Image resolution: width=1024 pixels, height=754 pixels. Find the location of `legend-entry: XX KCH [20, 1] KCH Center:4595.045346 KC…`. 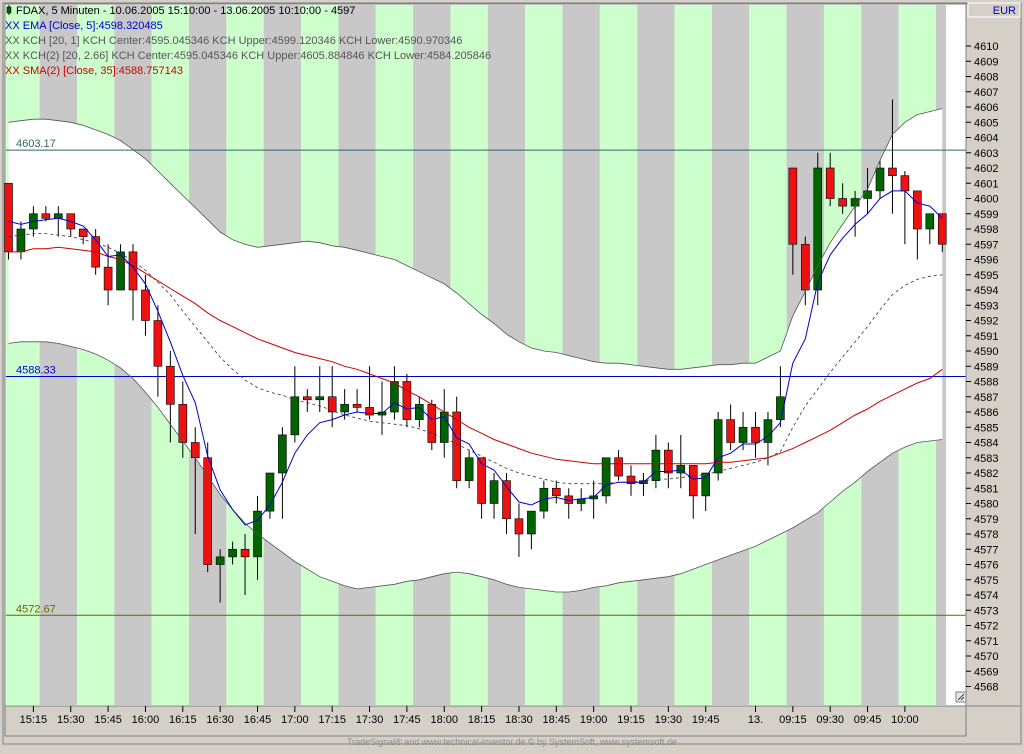

legend-entry: XX KCH [20, 1] KCH Center:4595.045346 KC… is located at coordinates (233, 41).